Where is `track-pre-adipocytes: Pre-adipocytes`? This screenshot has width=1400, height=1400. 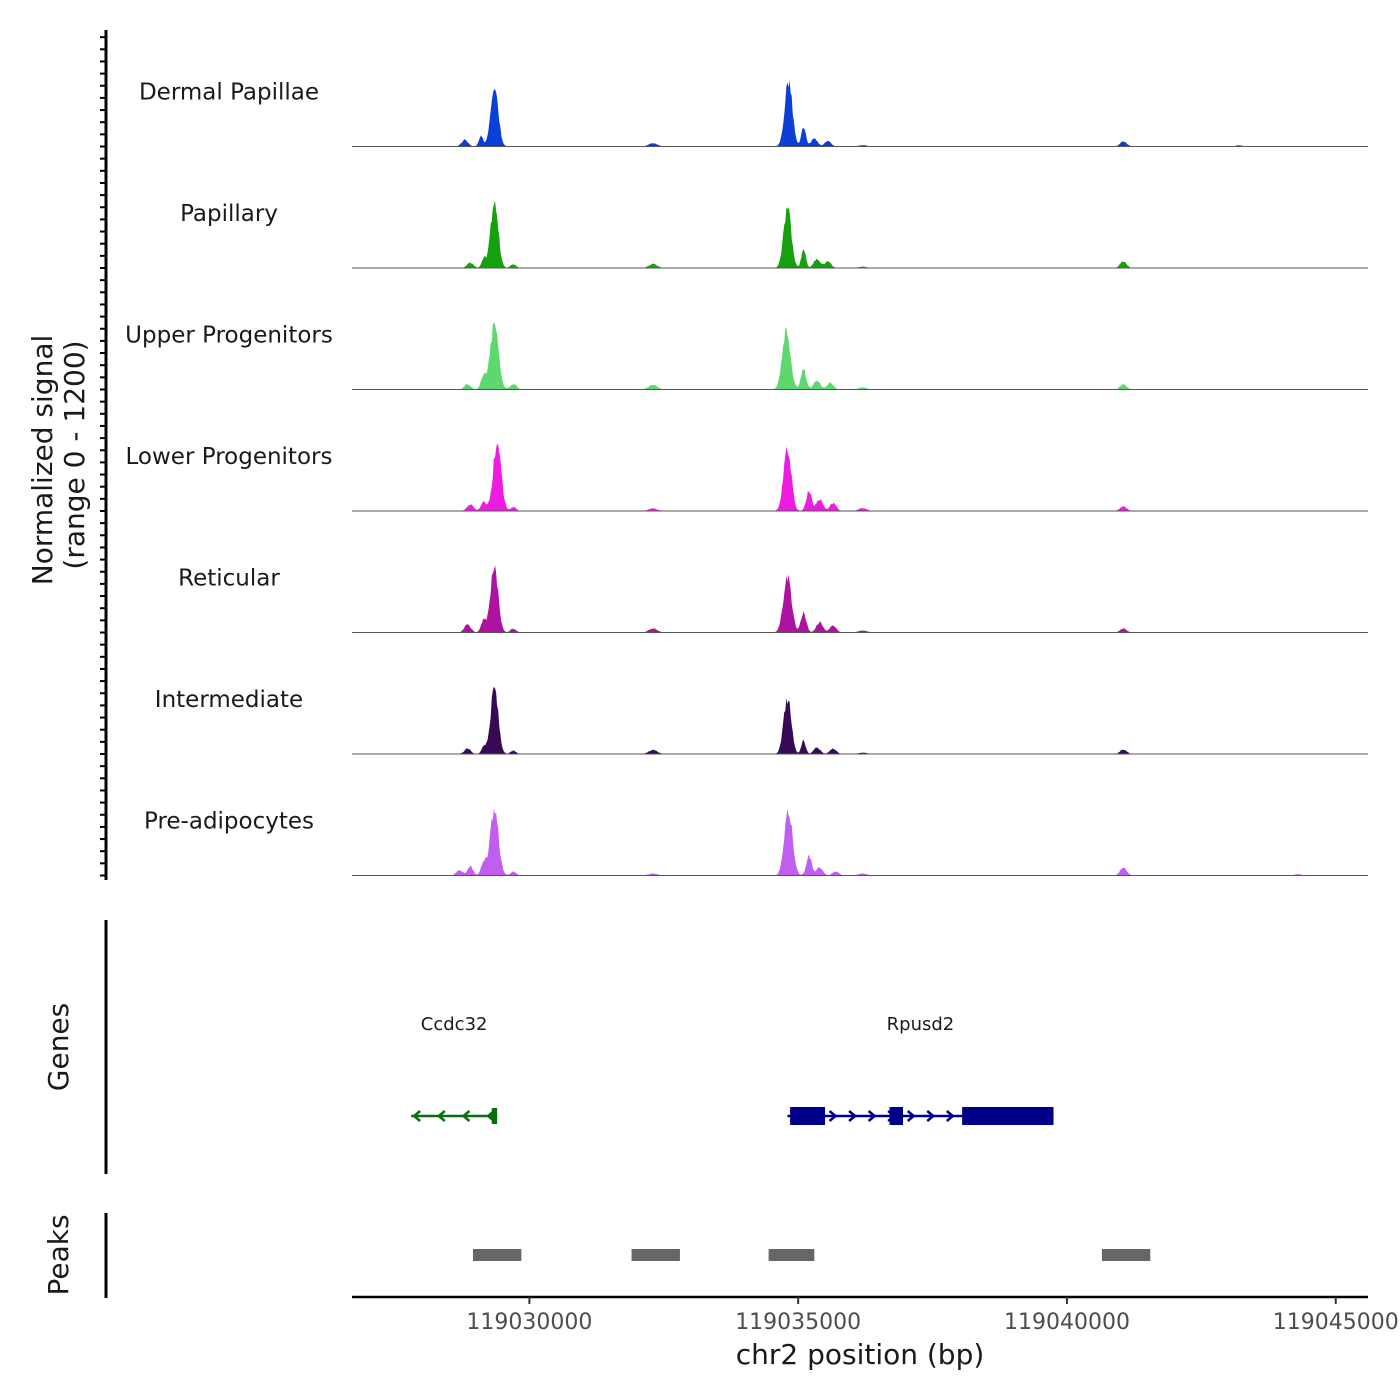 track-pre-adipocytes: Pre-adipocytes is located at coordinates (756, 842).